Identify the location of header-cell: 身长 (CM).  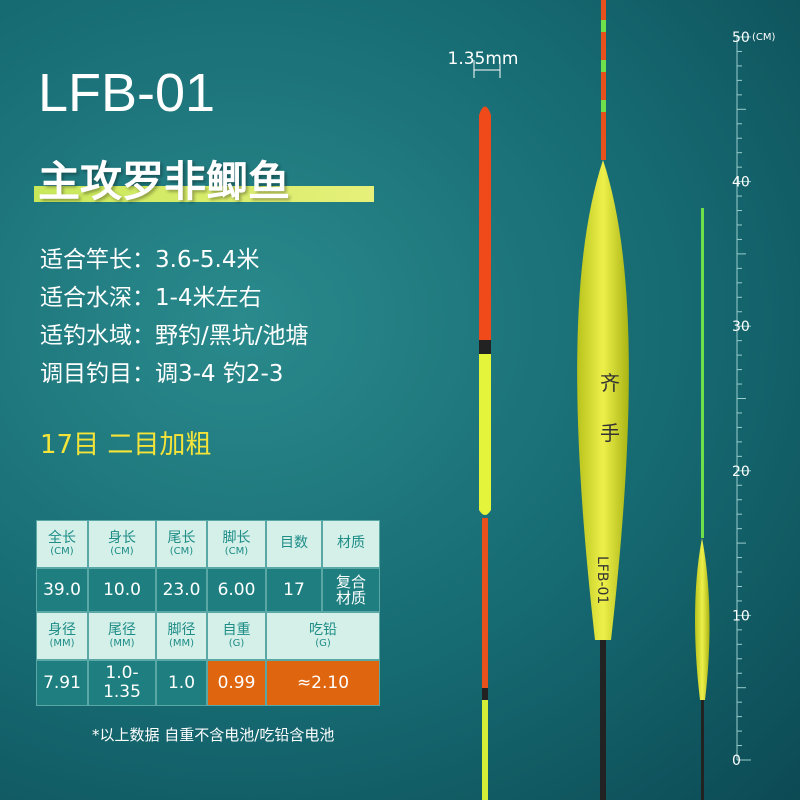
(122, 544).